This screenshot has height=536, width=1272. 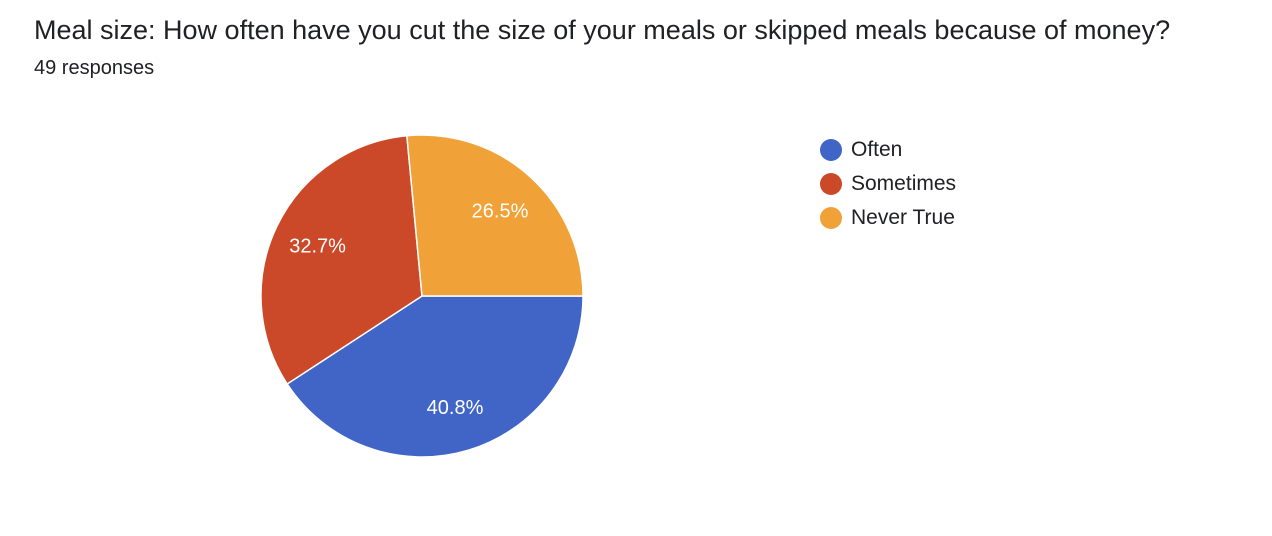 What do you see at coordinates (500, 211) in the screenshot?
I see `slice-label-never-true: 26.5%` at bounding box center [500, 211].